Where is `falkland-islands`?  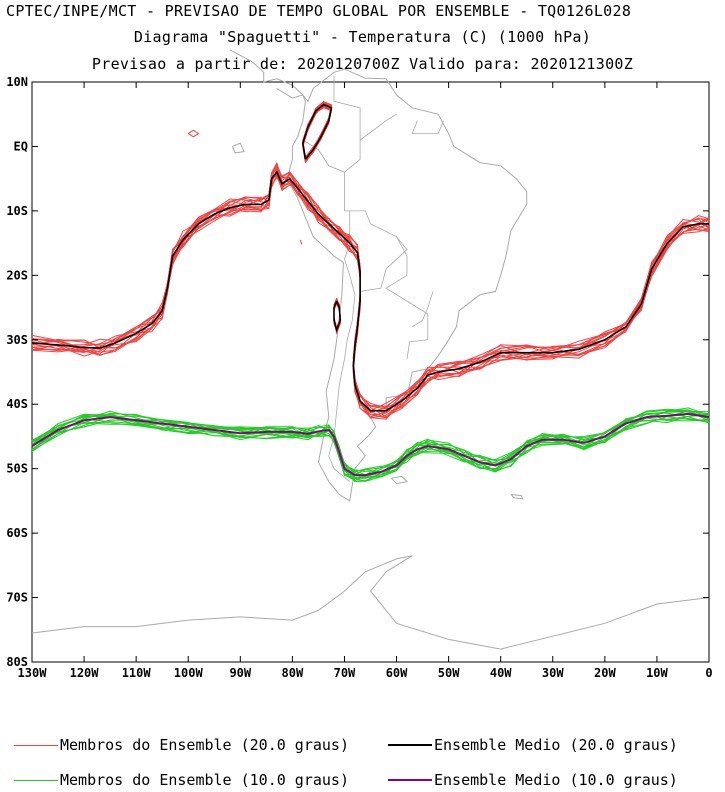 falkland-islands is located at coordinates (399, 480).